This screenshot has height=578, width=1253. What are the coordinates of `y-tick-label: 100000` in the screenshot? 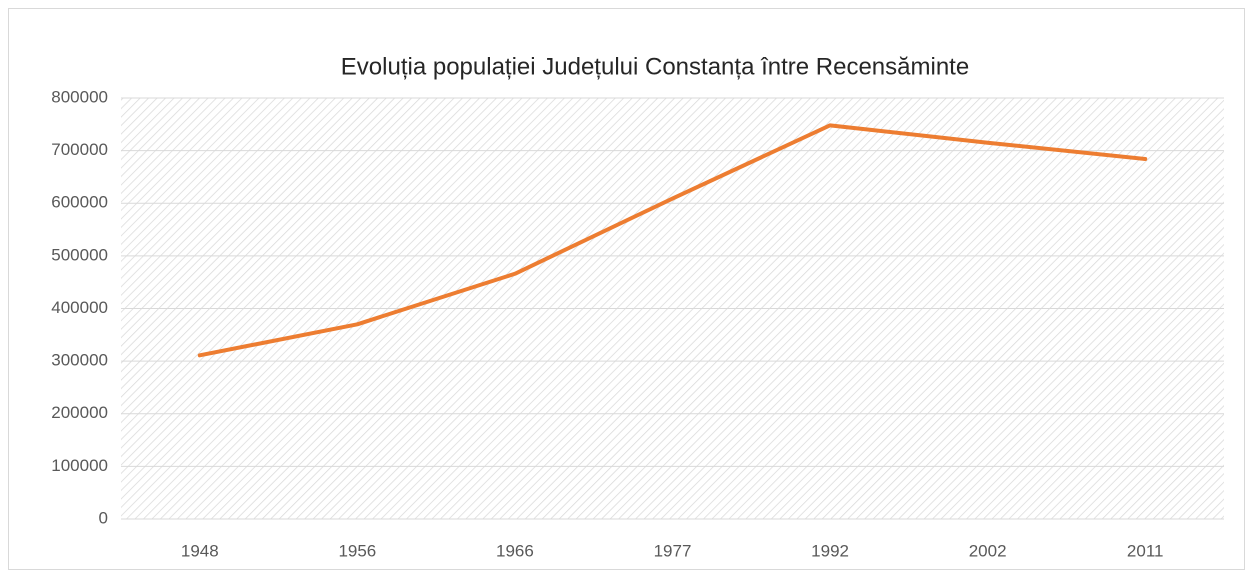 It's located at (79, 465).